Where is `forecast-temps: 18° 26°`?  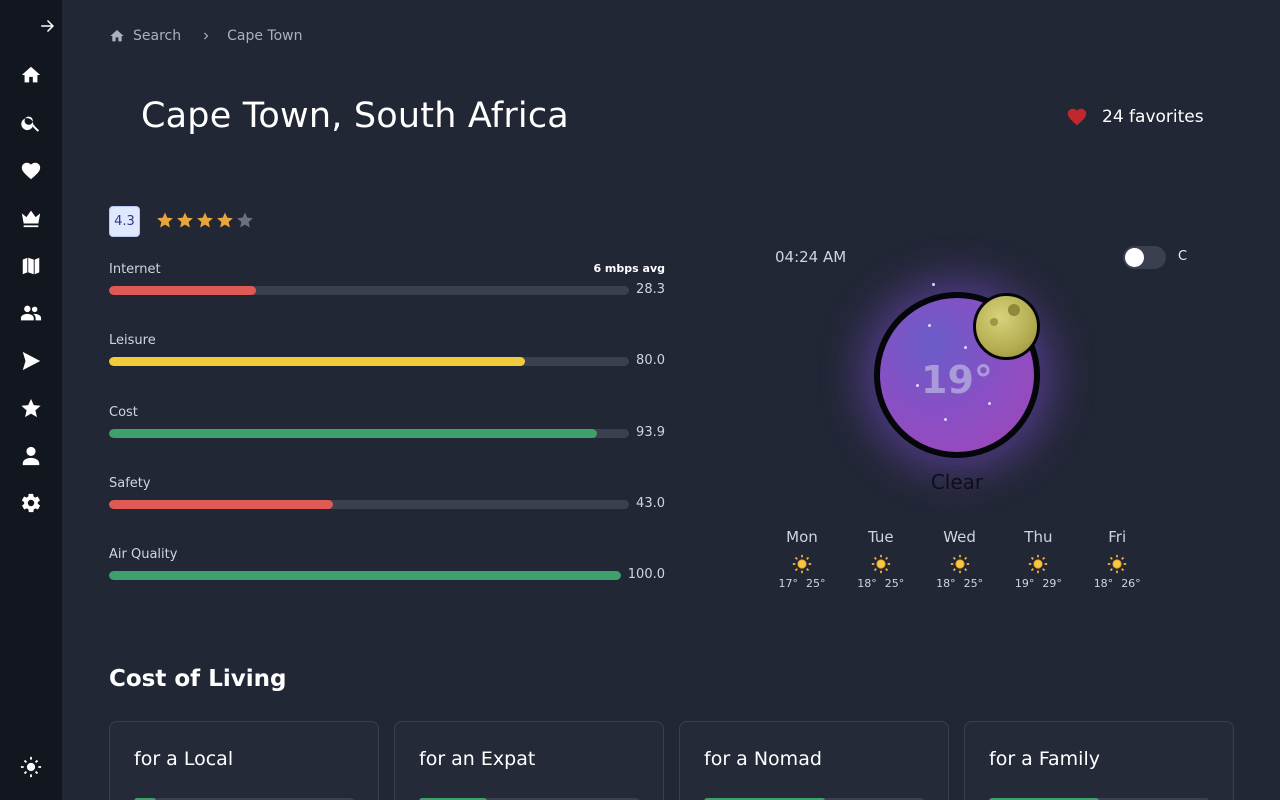 forecast-temps: 18° 26° is located at coordinates (1117, 583).